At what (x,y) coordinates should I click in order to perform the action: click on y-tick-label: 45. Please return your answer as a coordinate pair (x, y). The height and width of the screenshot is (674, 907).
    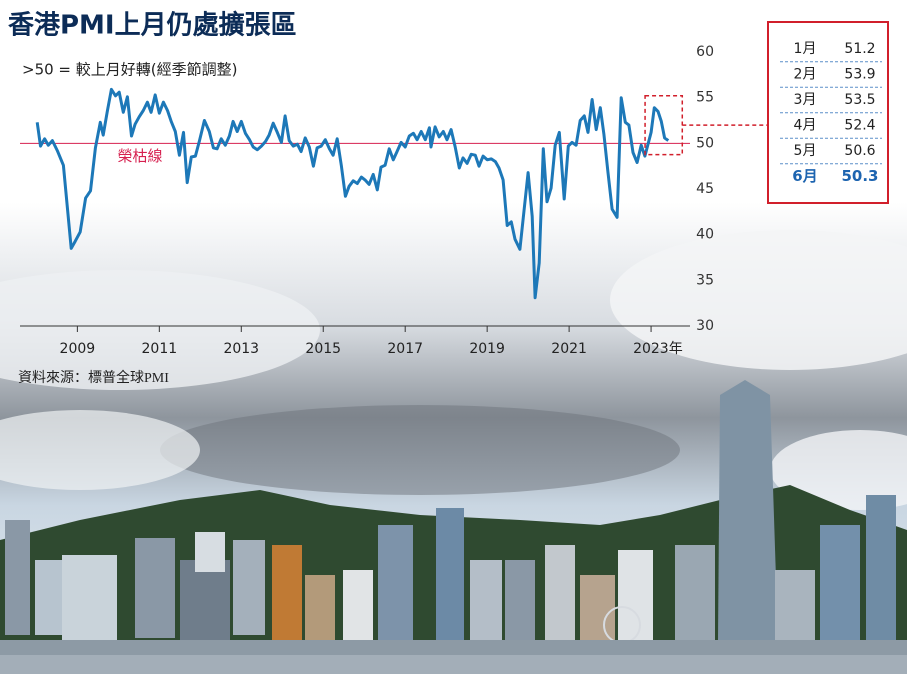
    Looking at the image, I should click on (705, 189).